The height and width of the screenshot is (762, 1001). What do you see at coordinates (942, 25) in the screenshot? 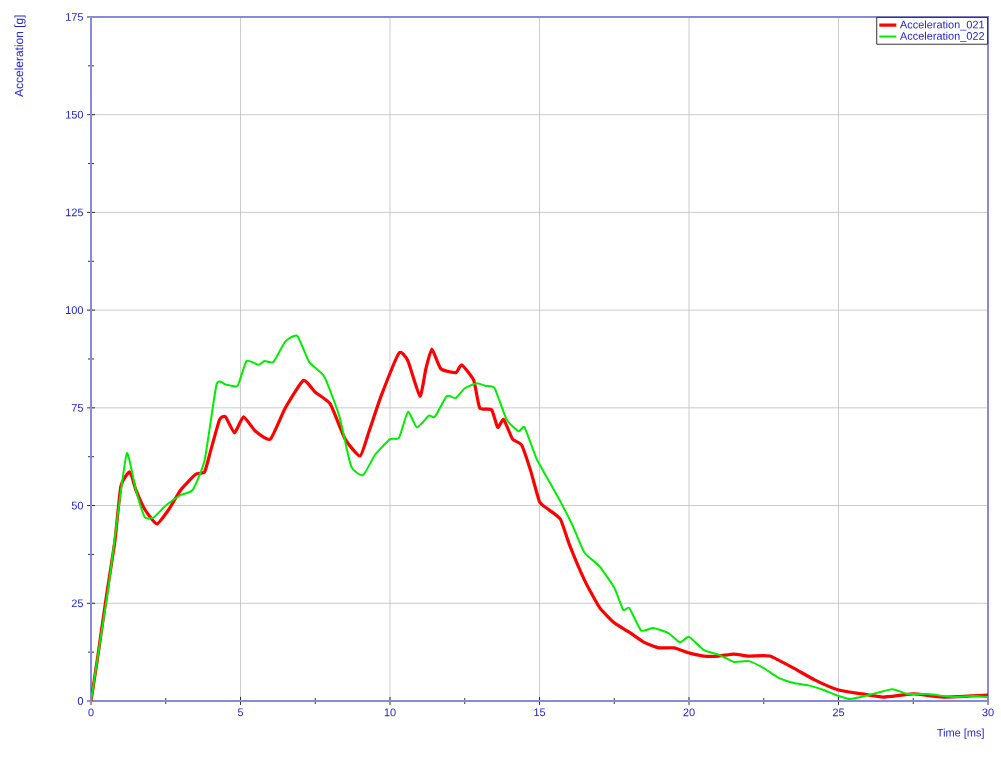
I see `legend-label: Acceleration_021` at bounding box center [942, 25].